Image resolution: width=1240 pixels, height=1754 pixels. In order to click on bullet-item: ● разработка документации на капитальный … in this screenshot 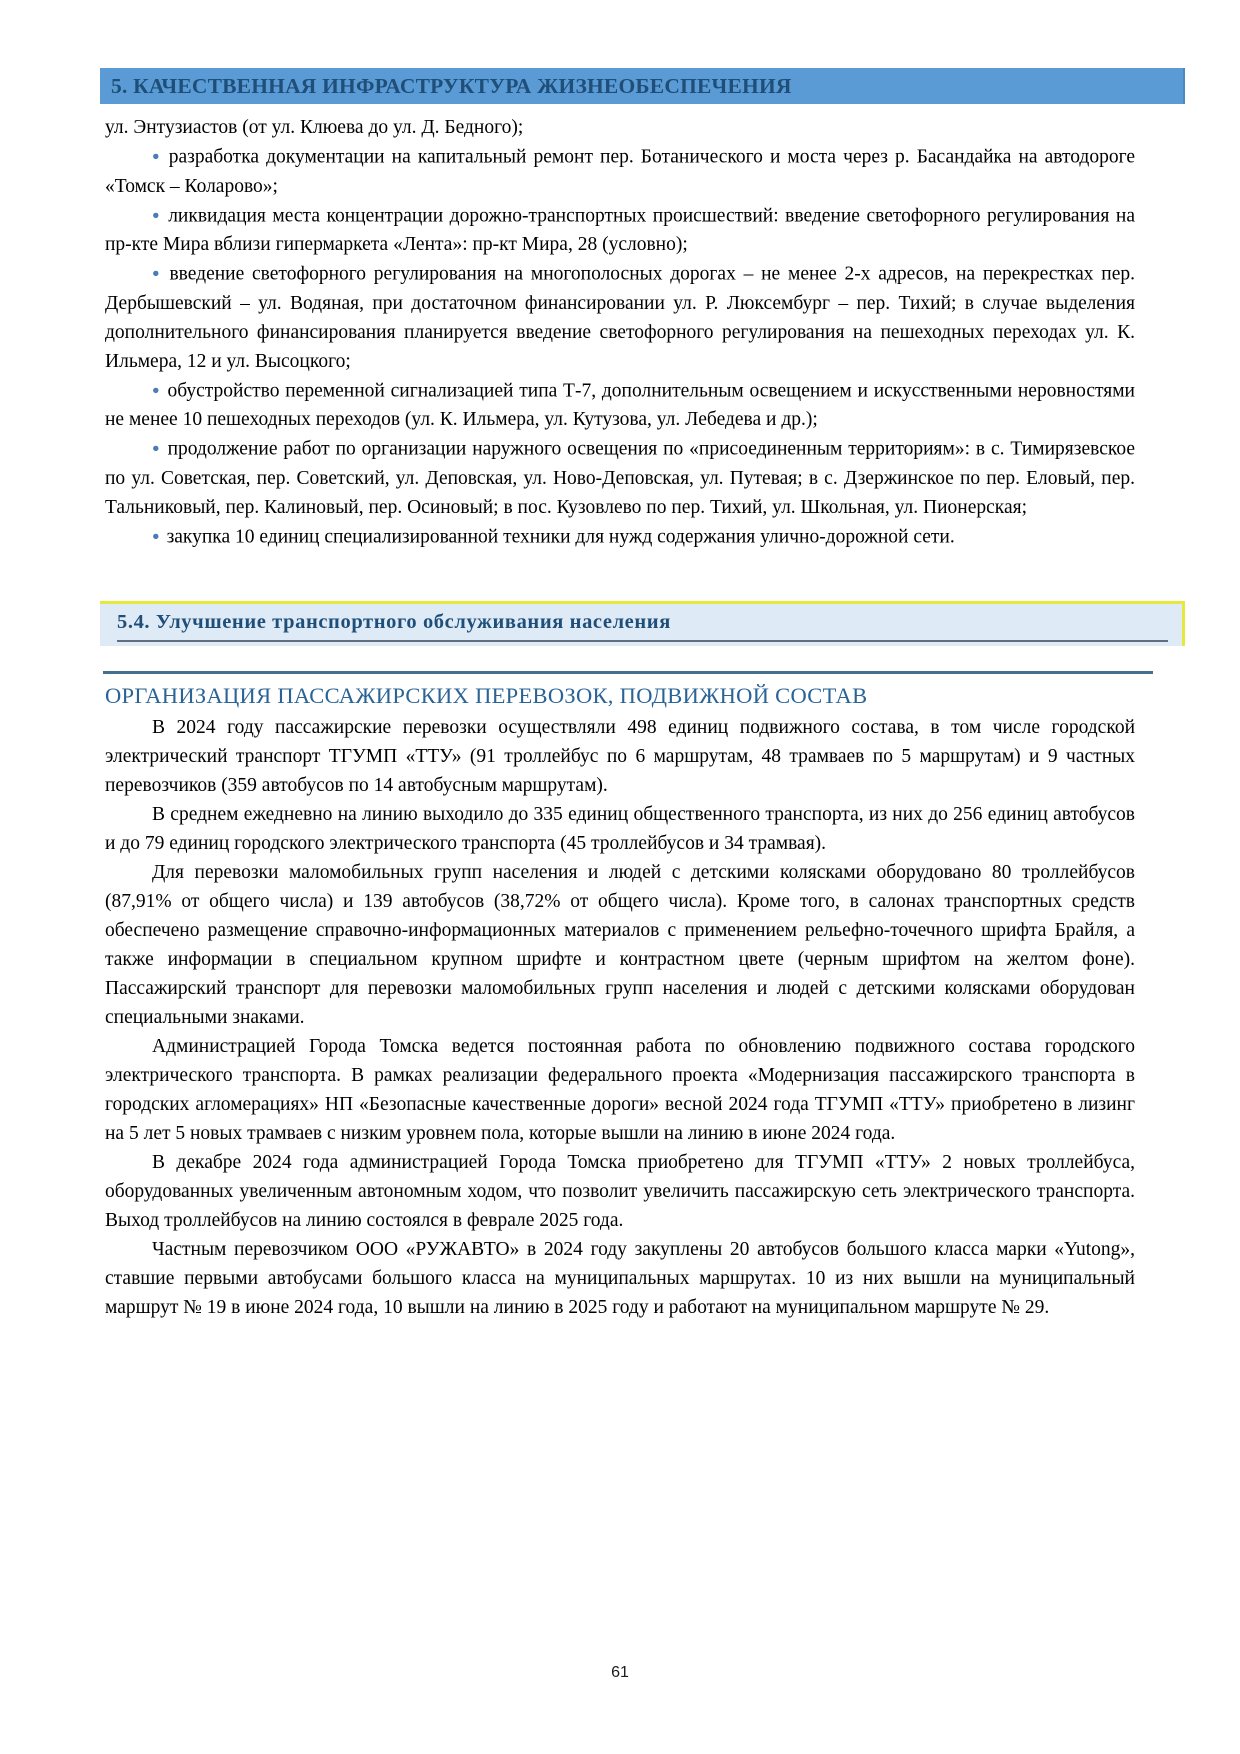, I will do `click(620, 171)`.